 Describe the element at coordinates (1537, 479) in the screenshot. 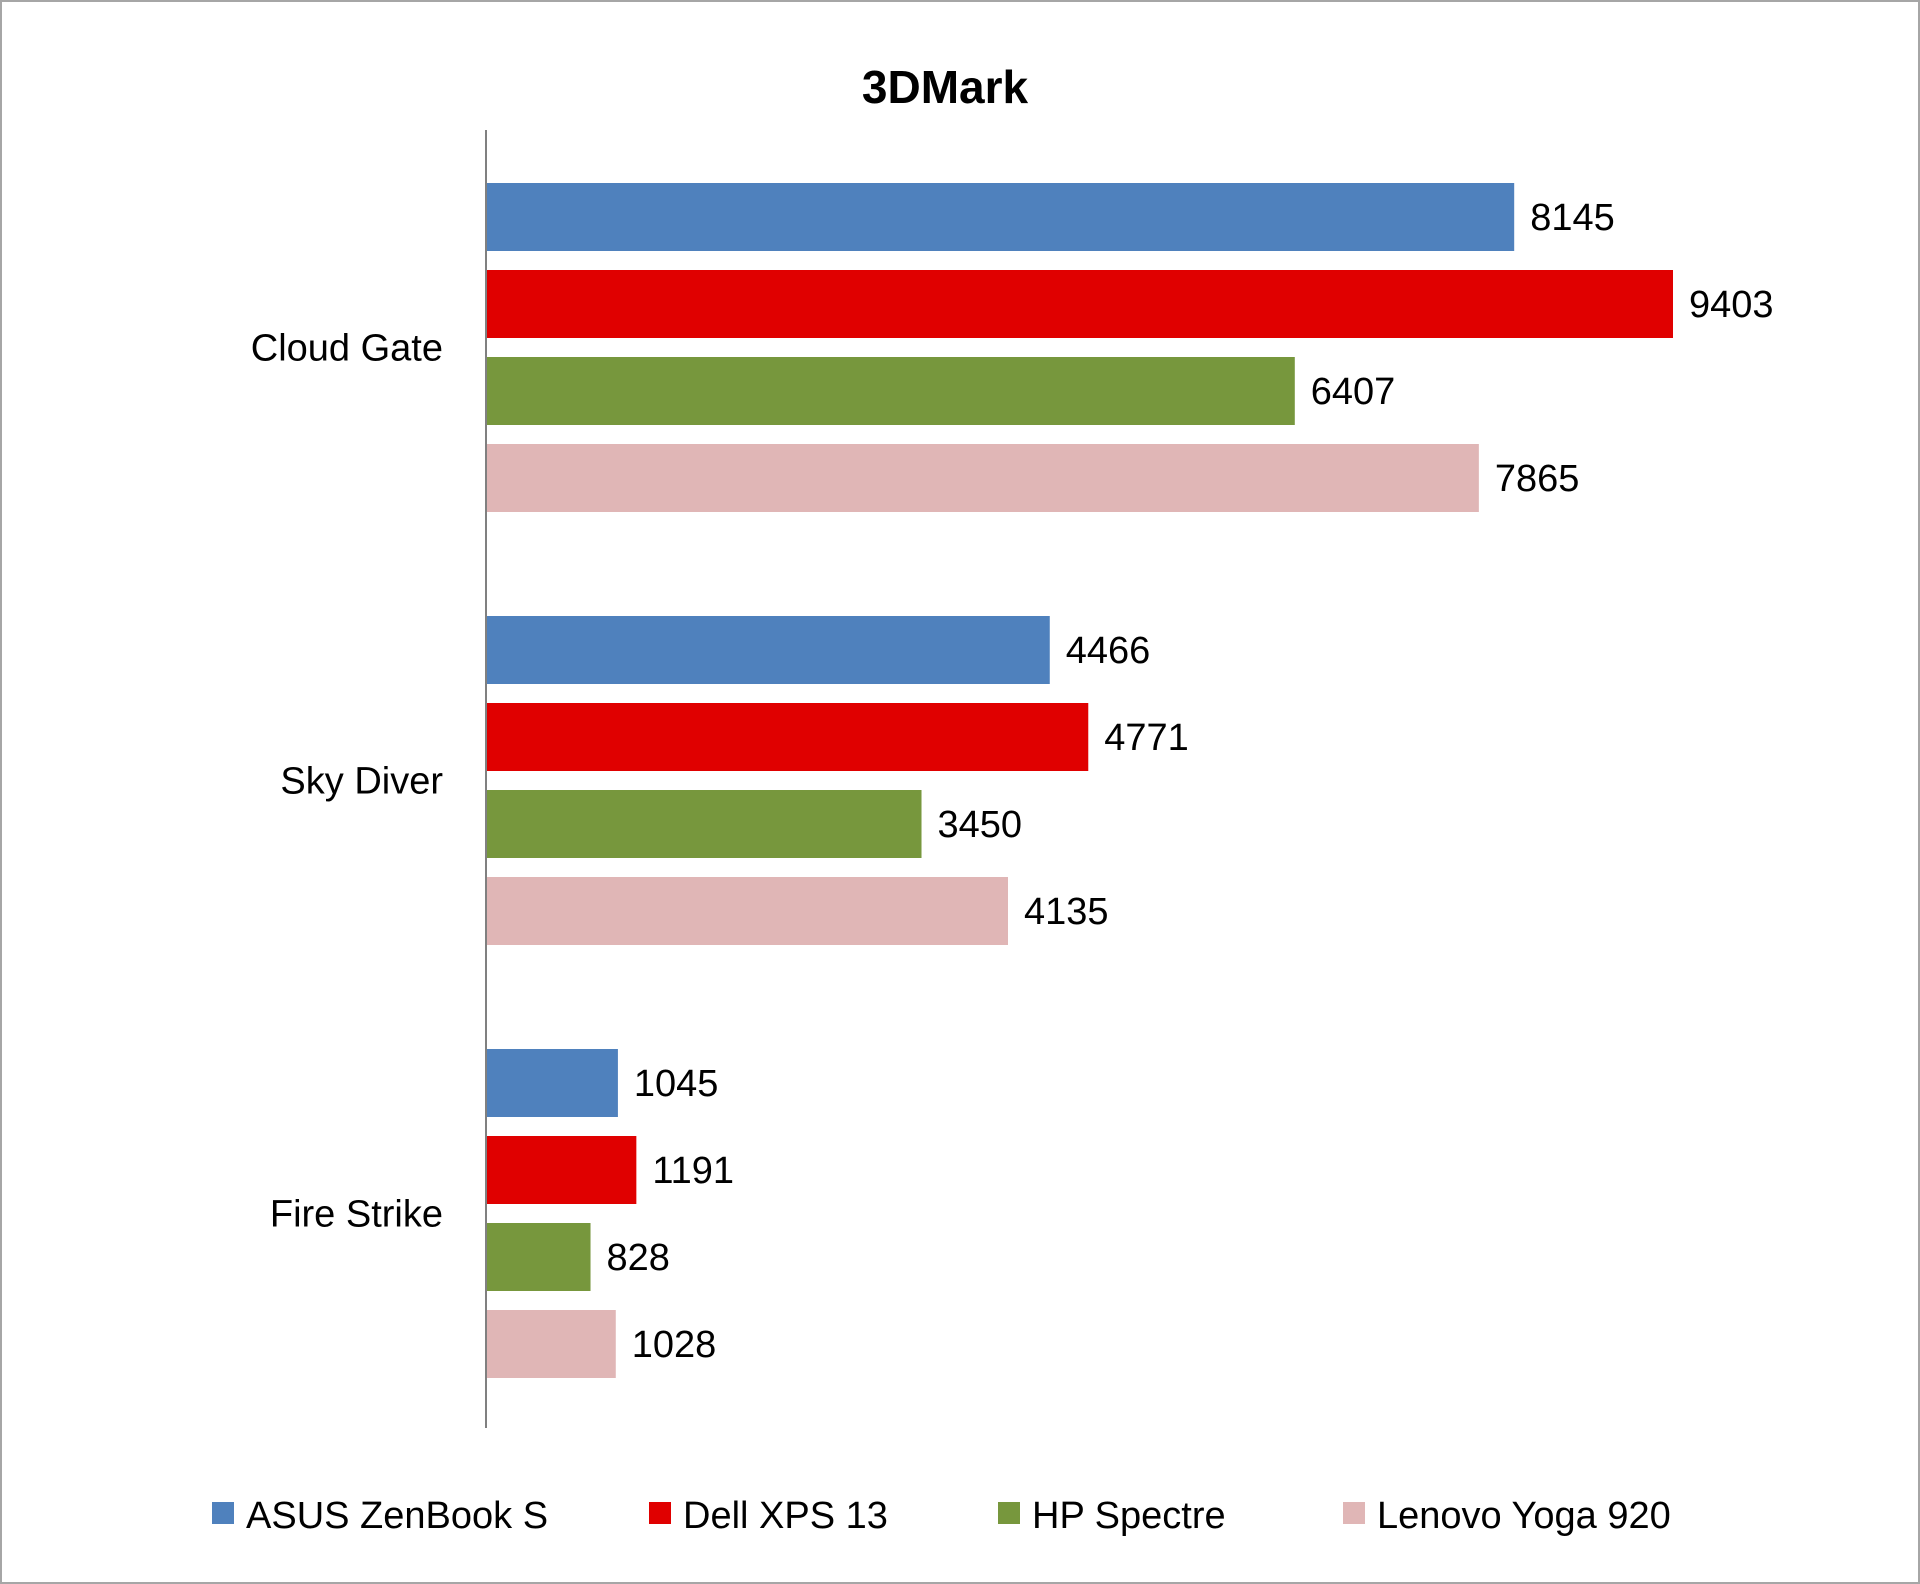

I see `data-label-cloud-gate-lenovo-yoga-920: 7865` at that location.